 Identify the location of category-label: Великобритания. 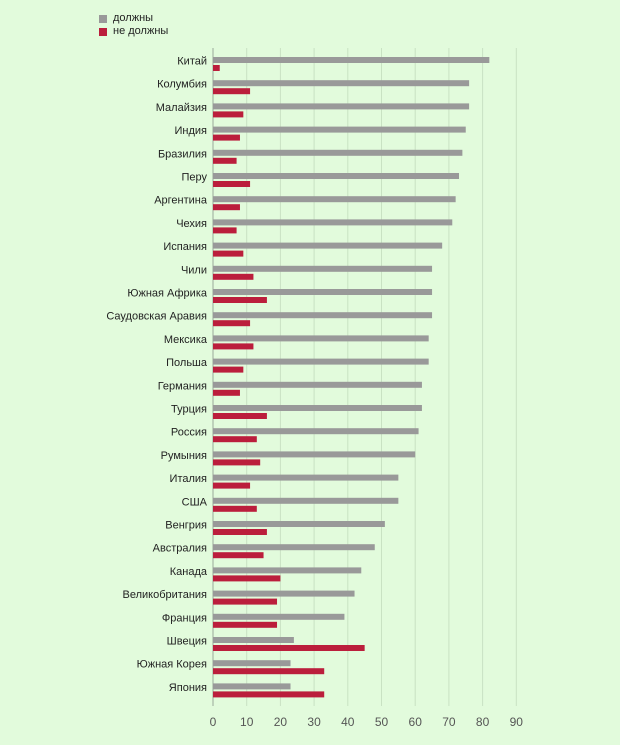
(165, 595).